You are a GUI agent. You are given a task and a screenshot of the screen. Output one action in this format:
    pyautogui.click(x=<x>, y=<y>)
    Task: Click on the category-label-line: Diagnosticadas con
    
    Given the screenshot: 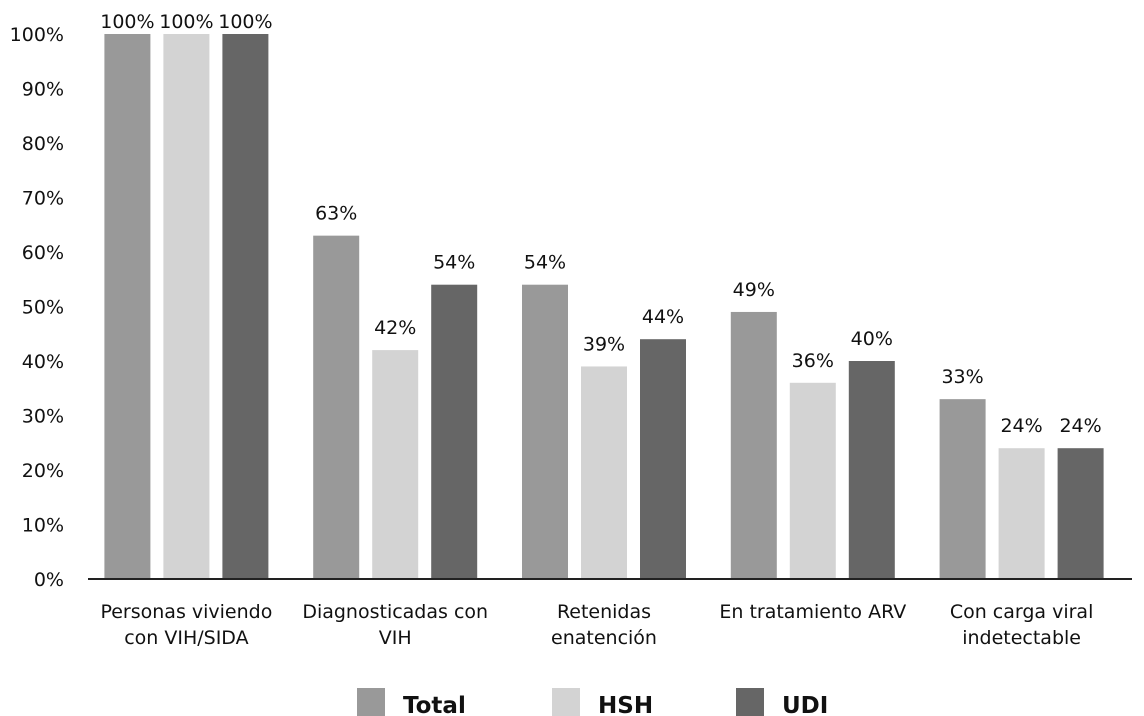 What is the action you would take?
    pyautogui.click(x=395, y=612)
    